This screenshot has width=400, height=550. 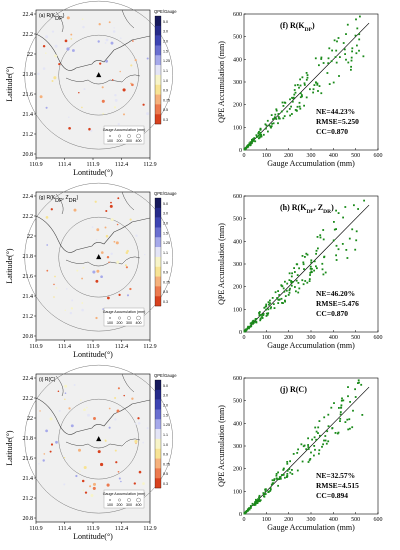 I want to click on map-ytick-label: 21.6, so click(x=28, y=459).